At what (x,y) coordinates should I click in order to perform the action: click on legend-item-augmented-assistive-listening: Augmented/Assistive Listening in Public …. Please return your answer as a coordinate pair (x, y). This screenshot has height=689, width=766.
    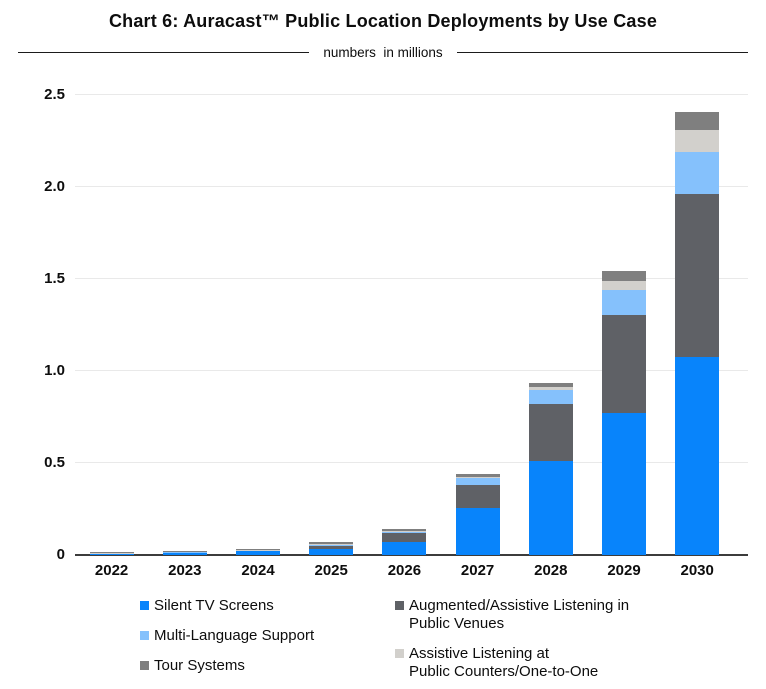
    Looking at the image, I should click on (565, 615).